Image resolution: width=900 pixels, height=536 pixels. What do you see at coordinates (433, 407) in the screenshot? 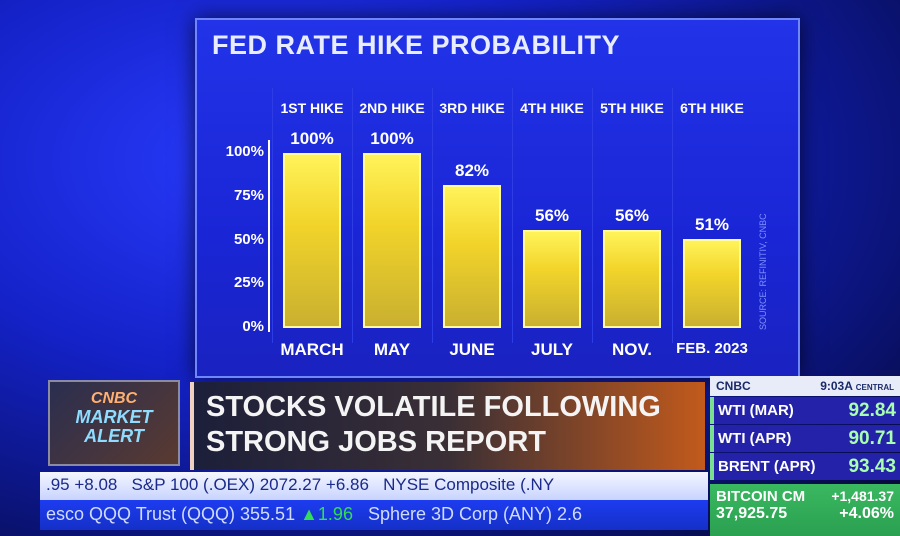
I see `headline-line1: STOCKS VOLATILE FOLLOWING` at bounding box center [433, 407].